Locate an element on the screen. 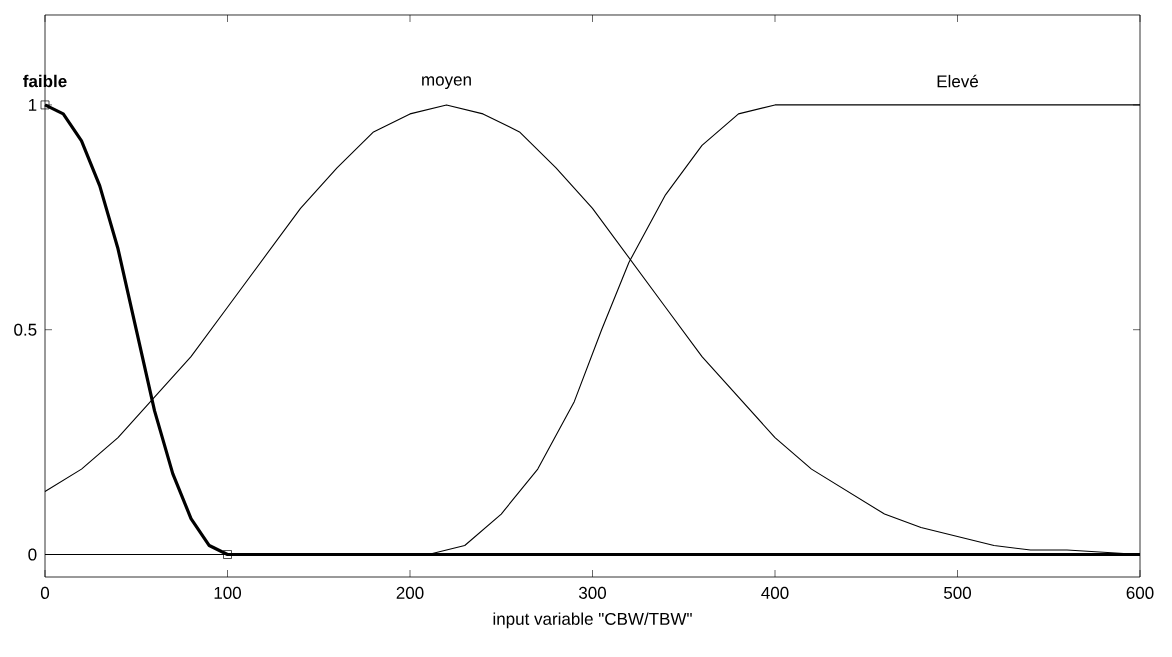  x-tick-label: 300 is located at coordinates (592, 592).